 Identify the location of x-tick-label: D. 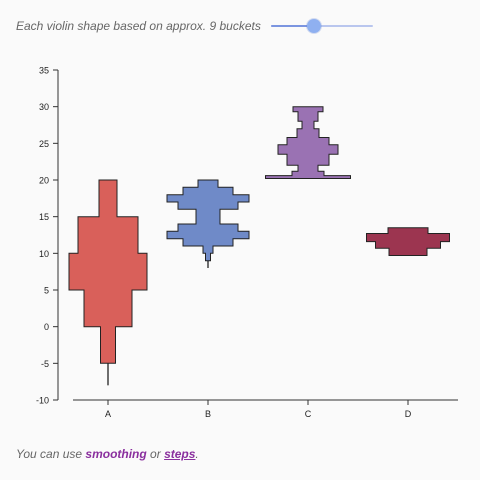
(408, 414).